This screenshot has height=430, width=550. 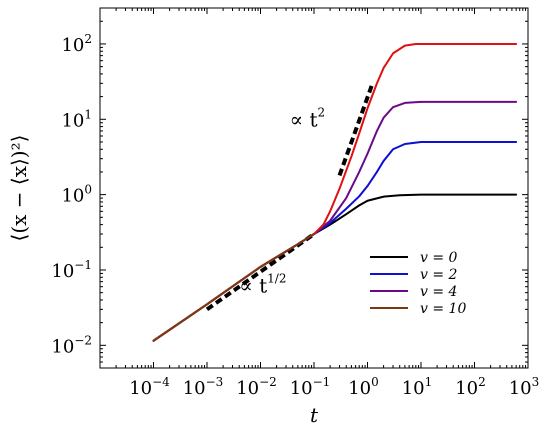 What do you see at coordinates (76, 195) in the screenshot?
I see `y-tick-label: 10⁰` at bounding box center [76, 195].